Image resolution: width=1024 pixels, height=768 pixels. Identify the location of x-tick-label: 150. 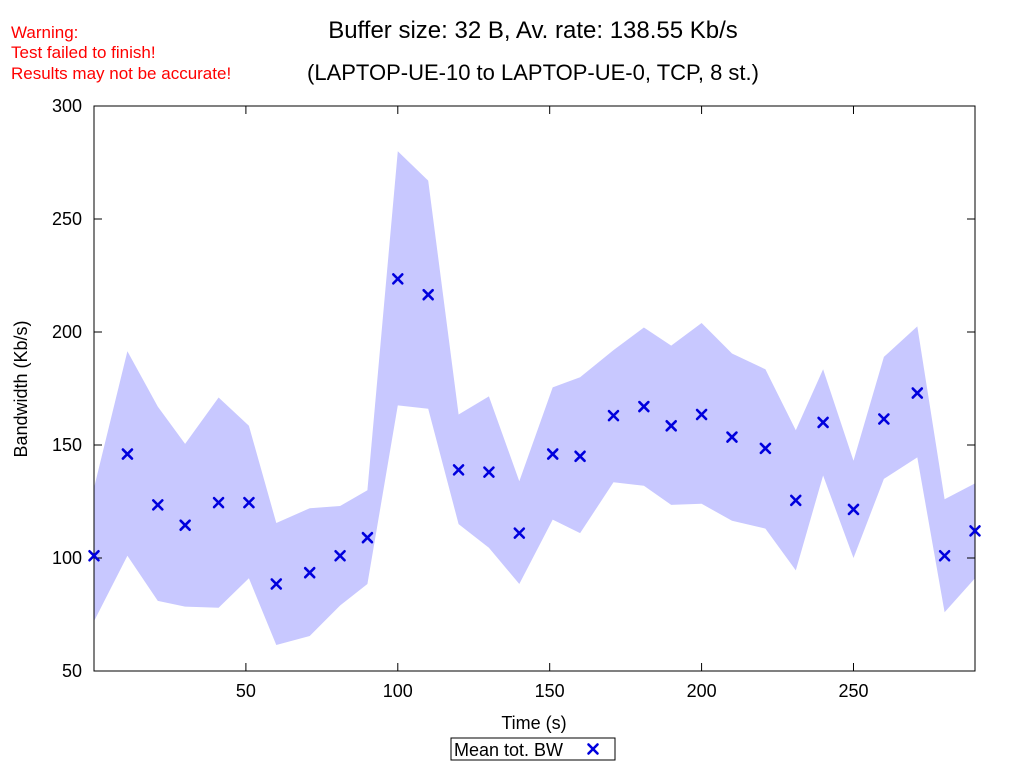
(550, 691).